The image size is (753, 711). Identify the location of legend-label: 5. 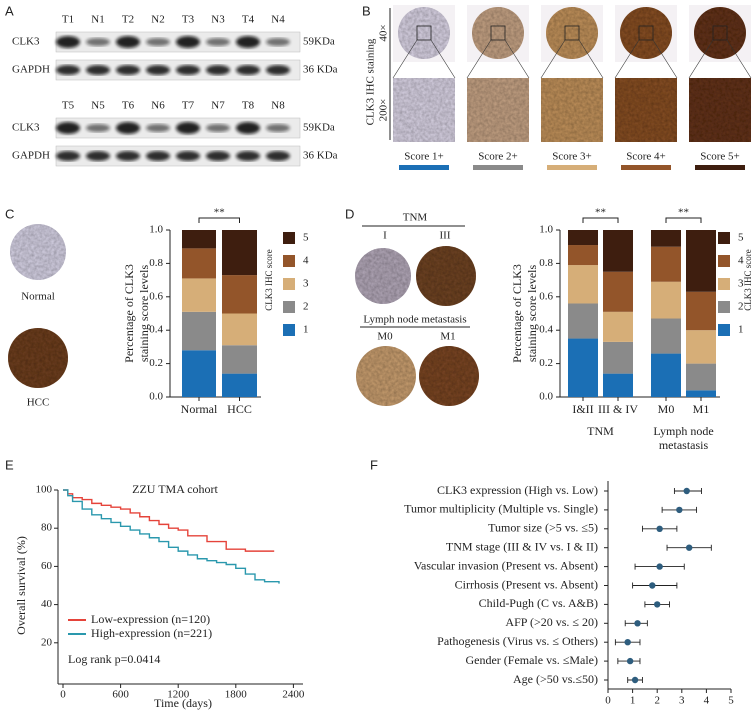
(741, 238).